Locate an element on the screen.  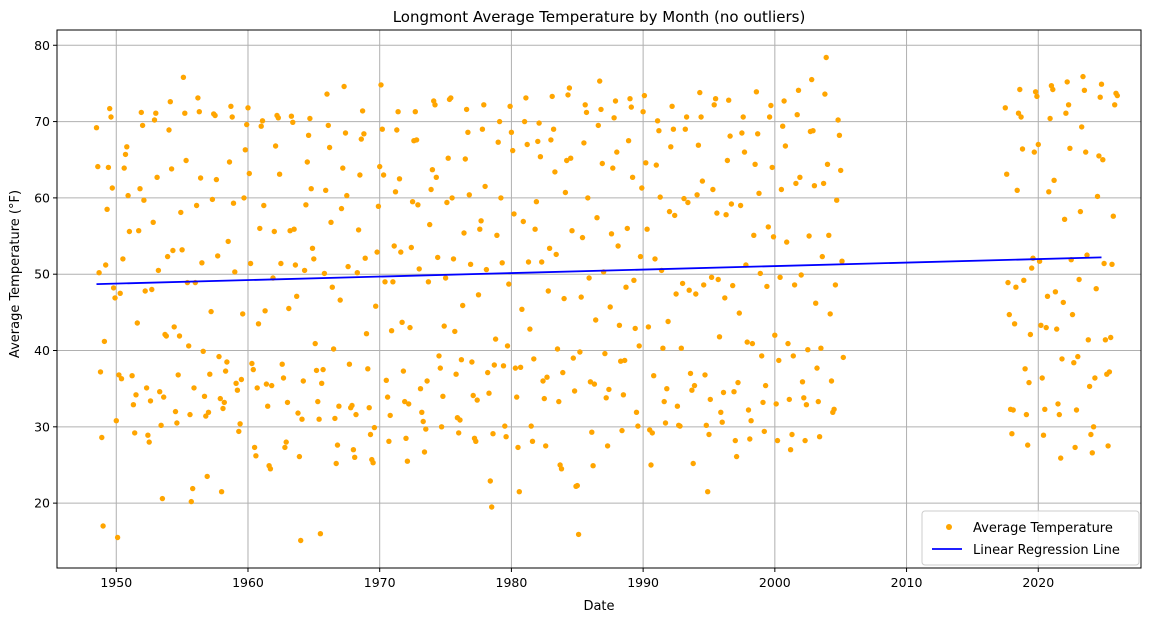
regression-line-layer is located at coordinates (599, 270).